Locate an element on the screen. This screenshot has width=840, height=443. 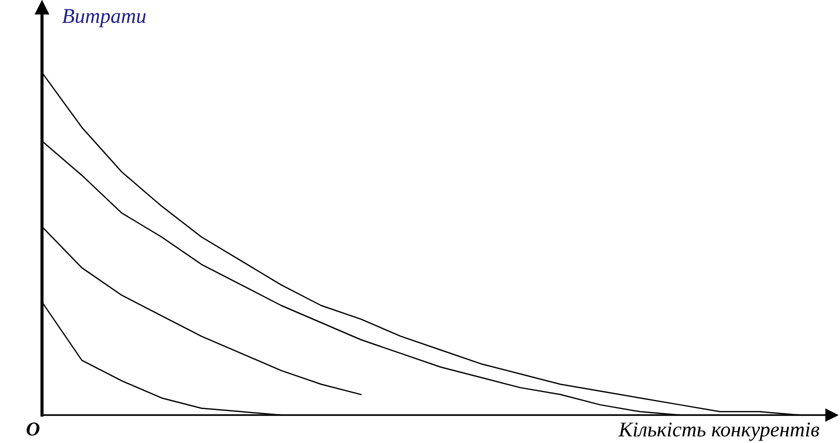
x-axis-title: Кількість конкурентів is located at coordinates (719, 431).